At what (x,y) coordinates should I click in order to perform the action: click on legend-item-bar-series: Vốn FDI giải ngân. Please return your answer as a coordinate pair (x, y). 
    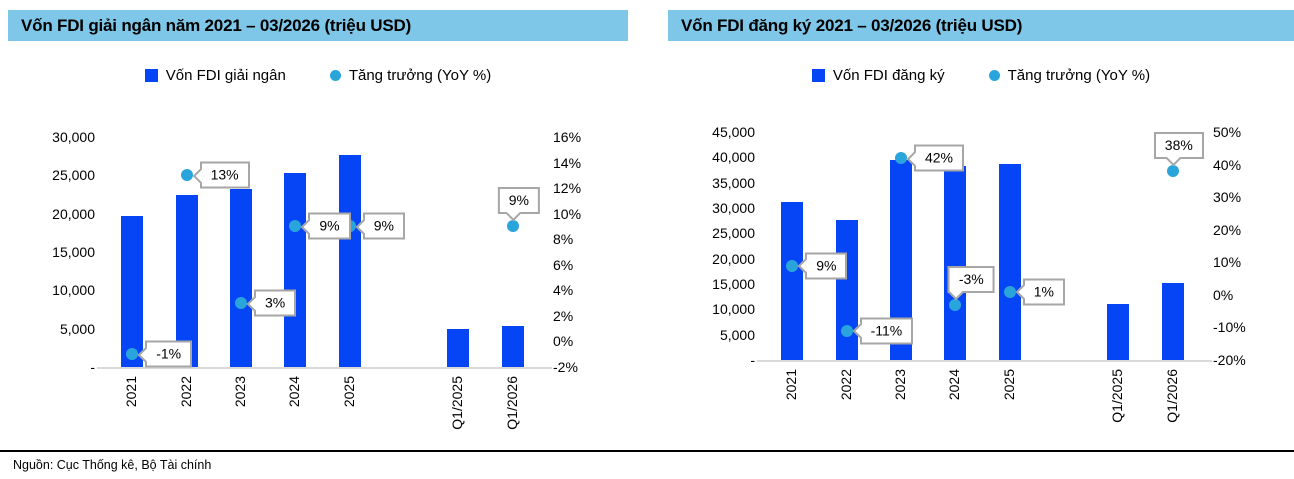
    Looking at the image, I should click on (215, 75).